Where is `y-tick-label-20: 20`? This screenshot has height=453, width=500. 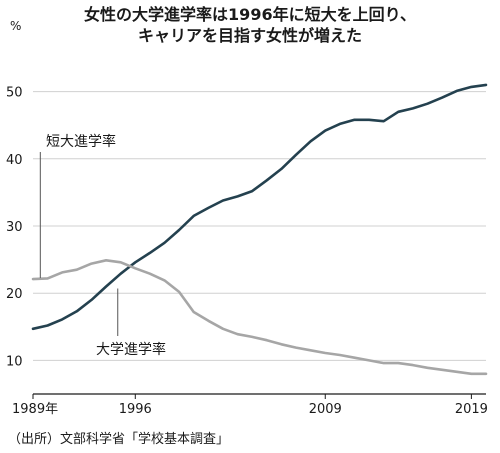 y-tick-label-20: 20 is located at coordinates (14, 294).